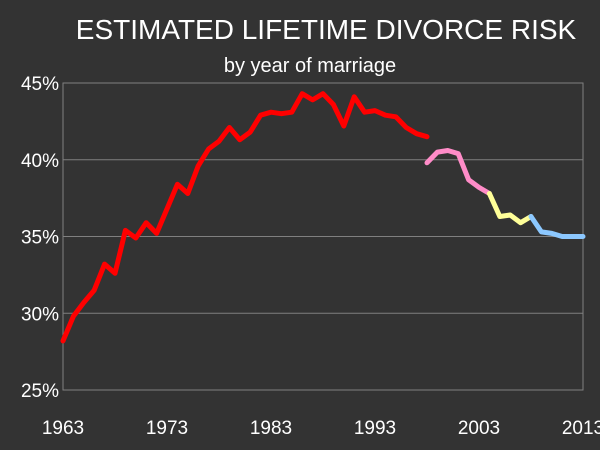 This screenshot has height=450, width=600. I want to click on y-tick-label: 40%, so click(40, 161).